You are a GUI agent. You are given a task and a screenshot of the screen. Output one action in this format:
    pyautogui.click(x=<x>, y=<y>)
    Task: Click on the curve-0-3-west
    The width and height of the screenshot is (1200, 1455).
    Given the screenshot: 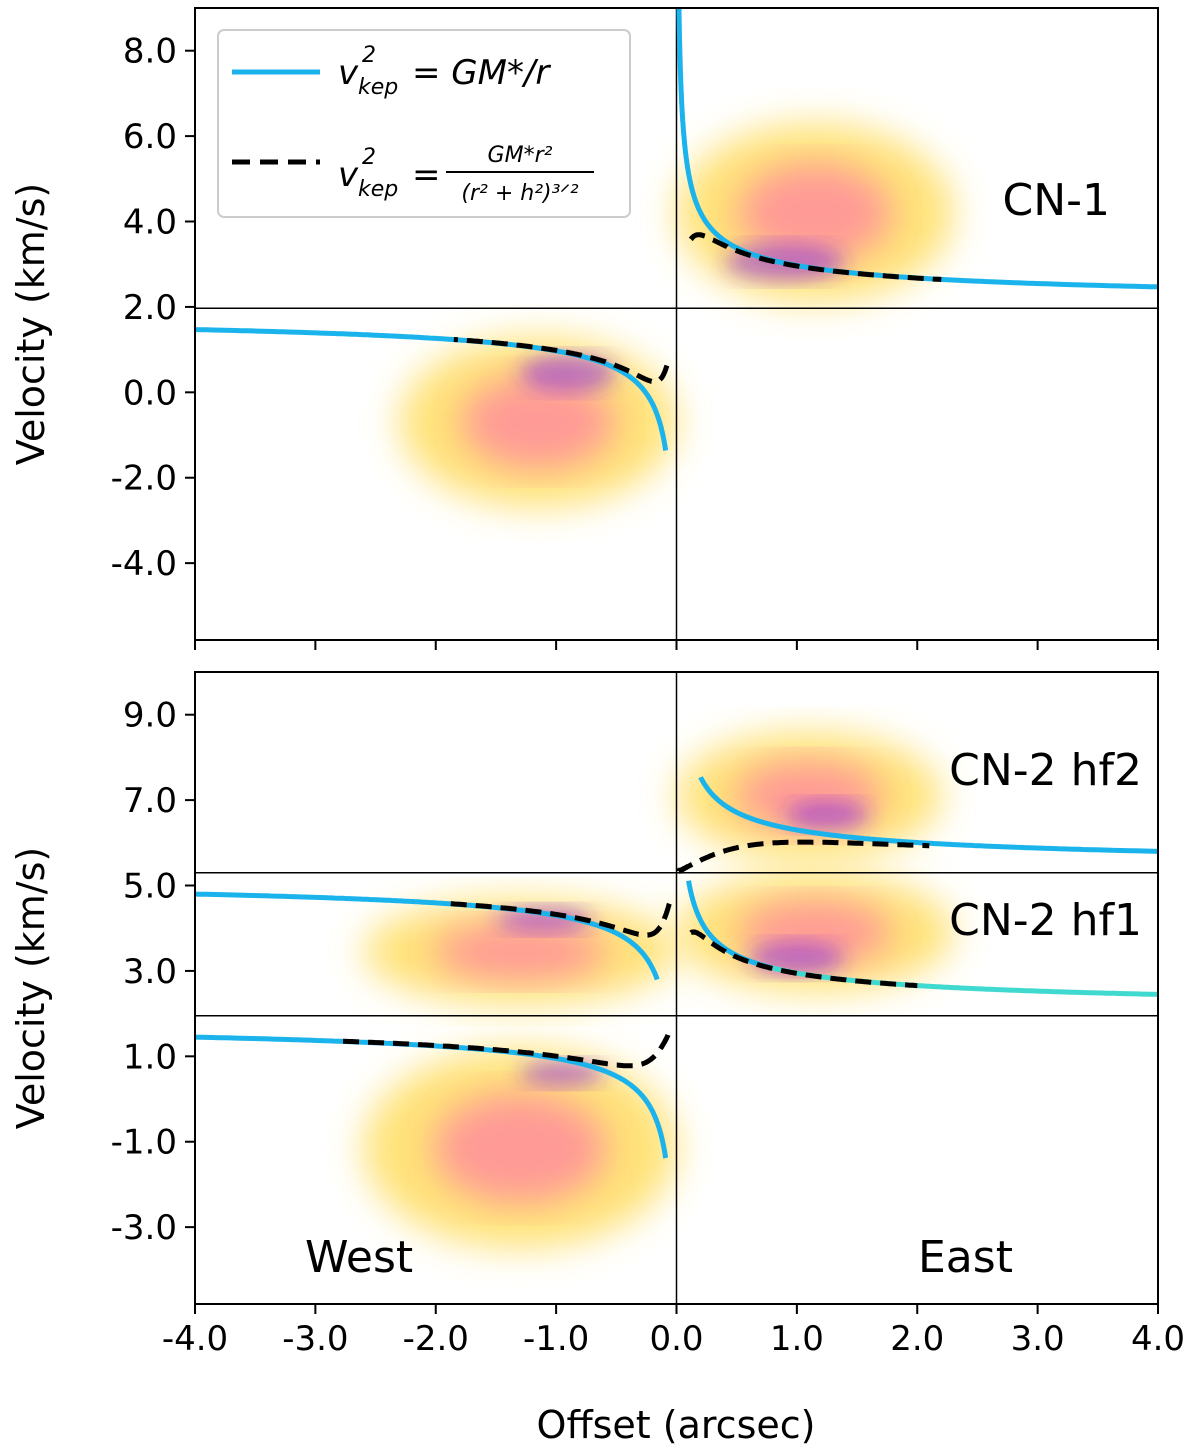 What is the action you would take?
    pyautogui.click(x=561, y=361)
    